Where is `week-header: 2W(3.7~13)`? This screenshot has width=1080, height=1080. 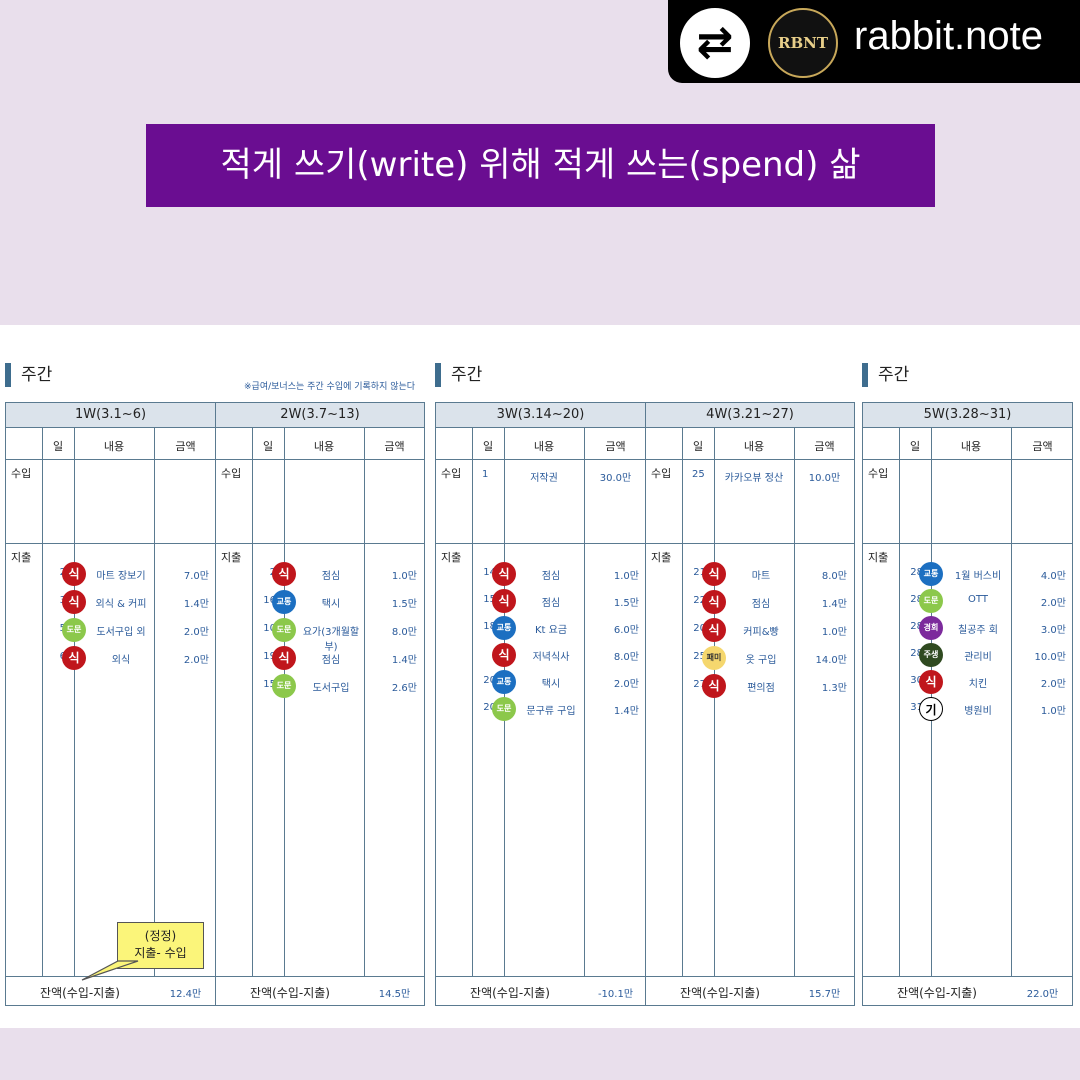 week-header: 2W(3.7~13) is located at coordinates (320, 415).